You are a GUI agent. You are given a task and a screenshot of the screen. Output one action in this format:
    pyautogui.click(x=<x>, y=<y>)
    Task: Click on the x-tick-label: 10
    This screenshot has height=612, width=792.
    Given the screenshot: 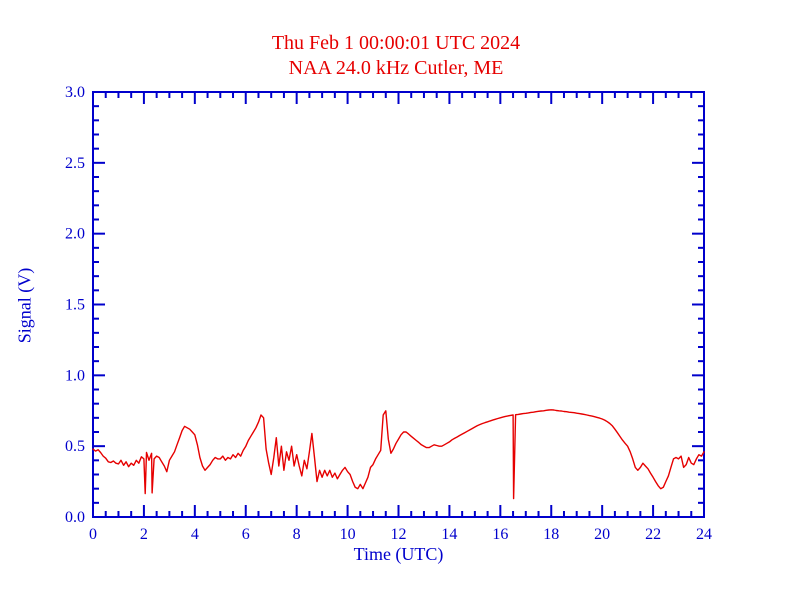 What is the action you would take?
    pyautogui.click(x=348, y=534)
    